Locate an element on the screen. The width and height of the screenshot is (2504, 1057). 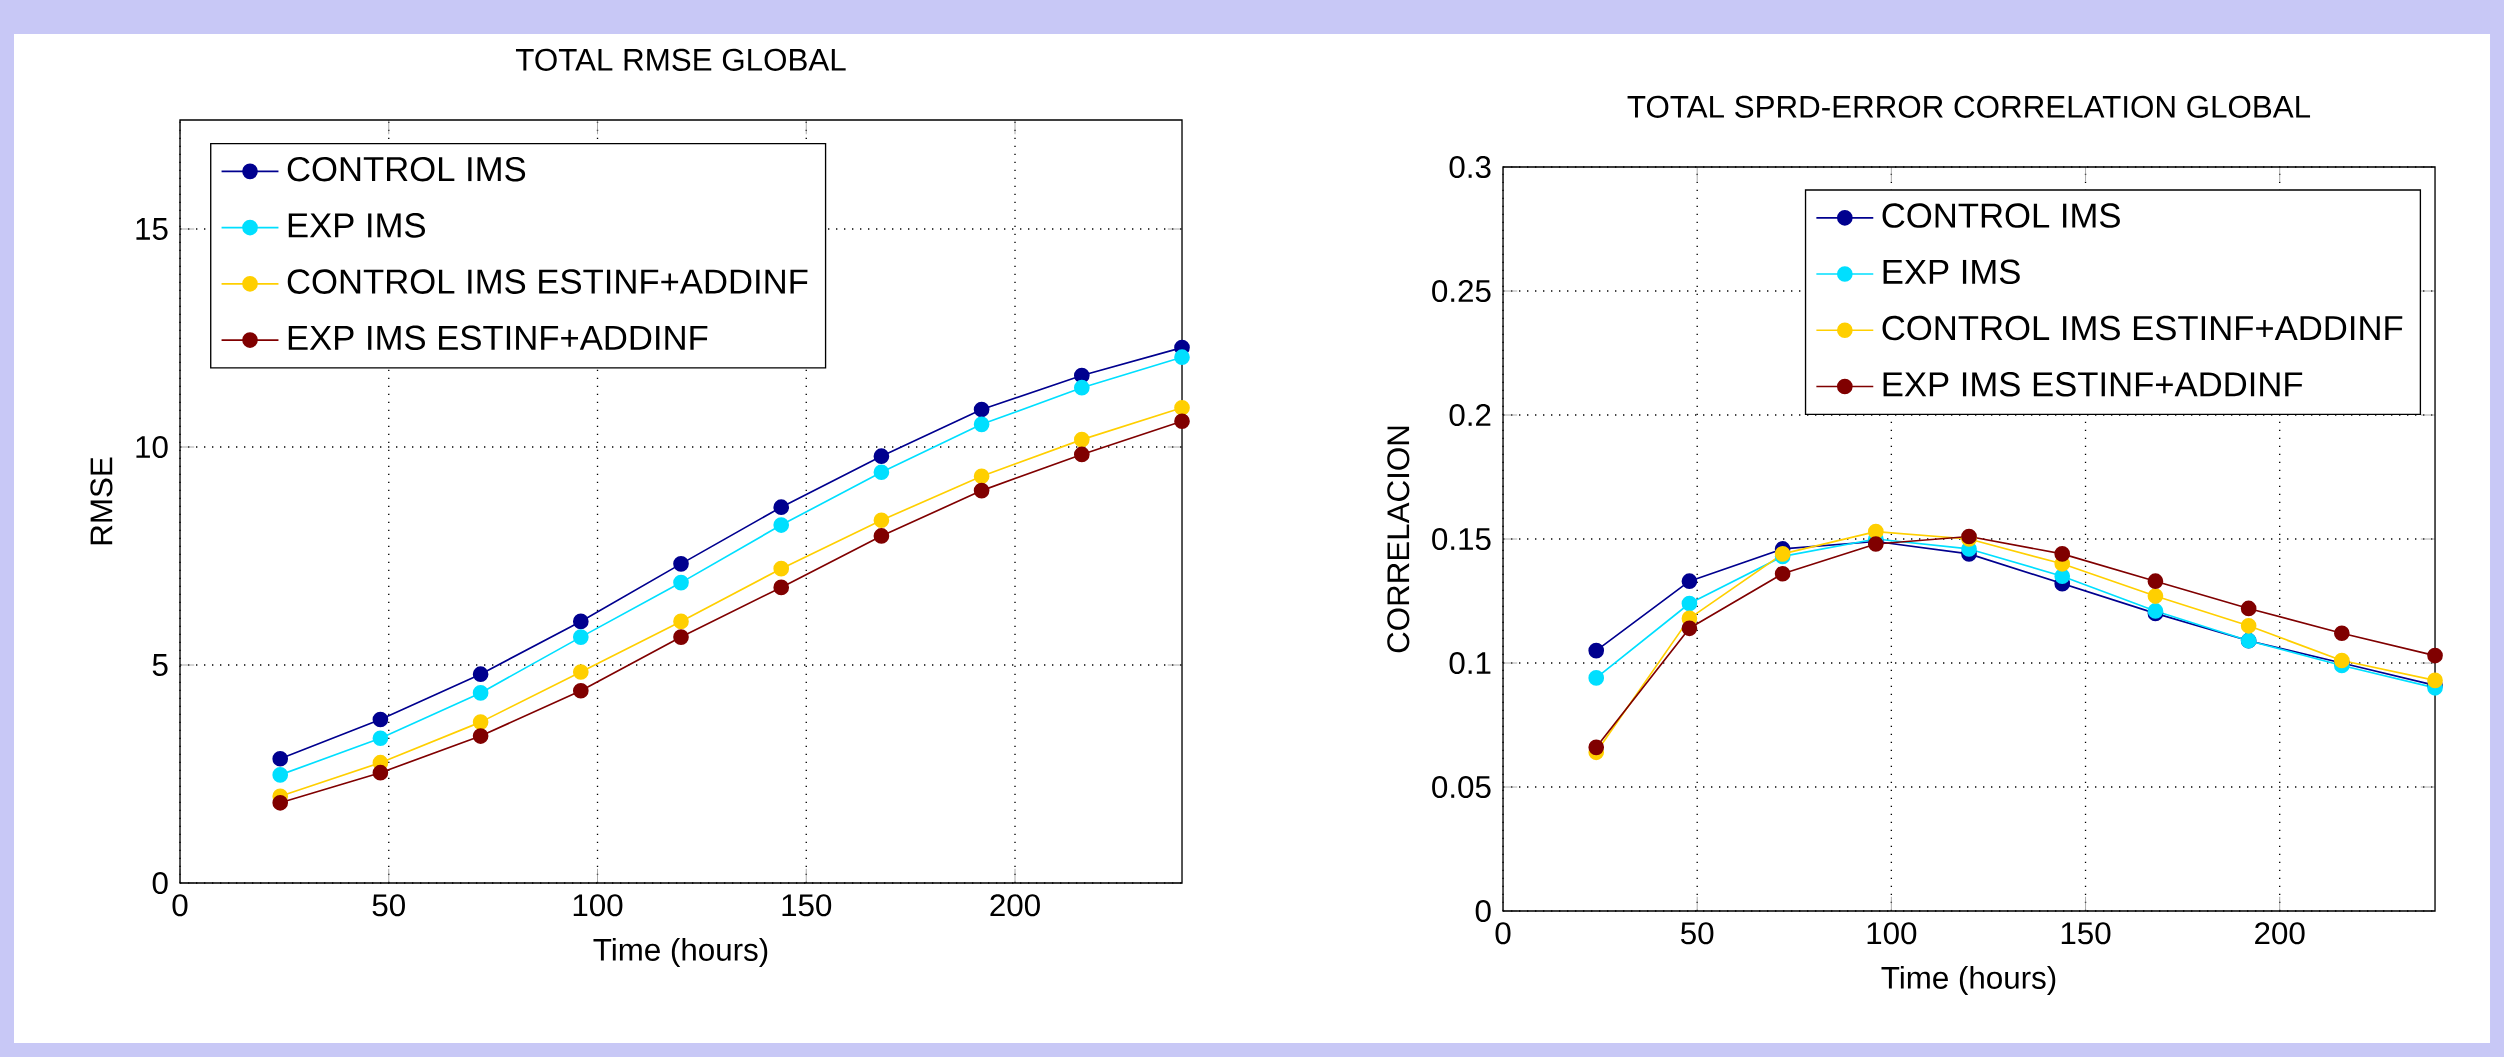
y-tick-label: 15 is located at coordinates (152, 229).